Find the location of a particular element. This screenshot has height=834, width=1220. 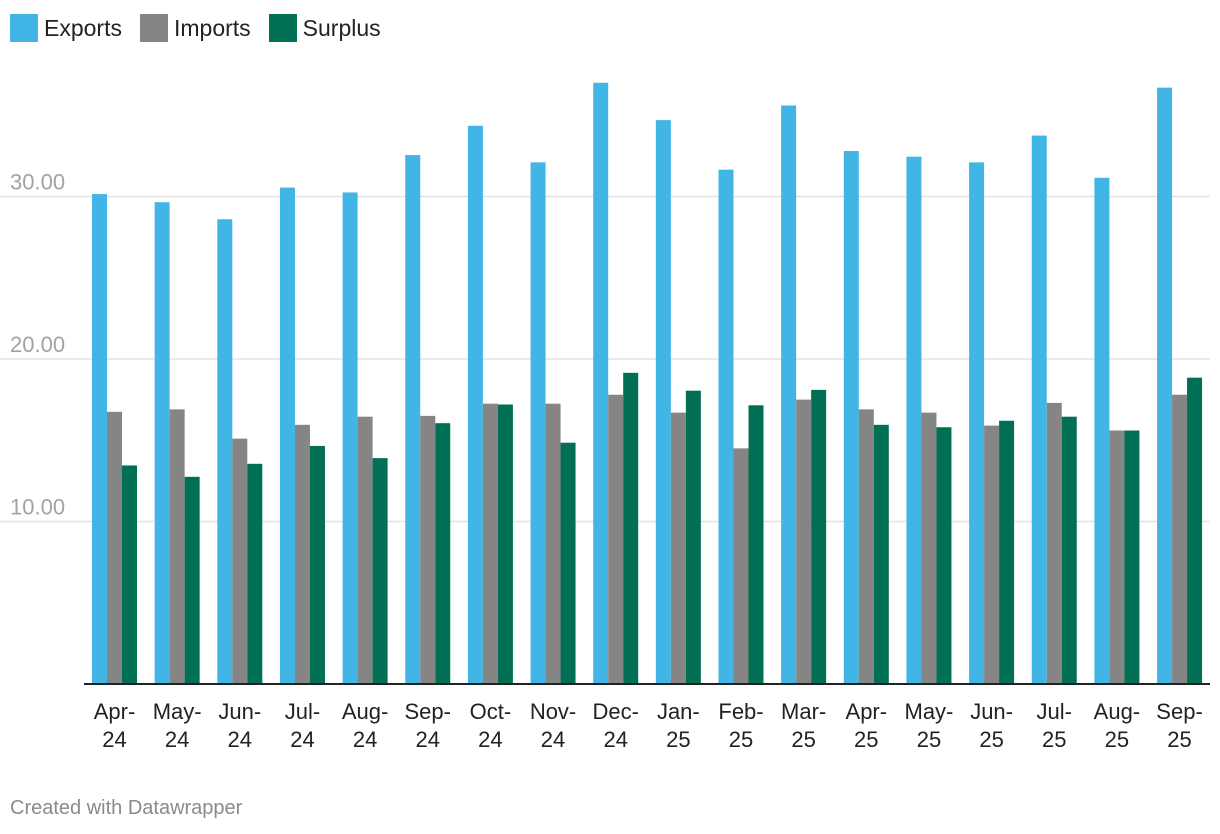

x-tick-label: May-25 is located at coordinates (929, 725).